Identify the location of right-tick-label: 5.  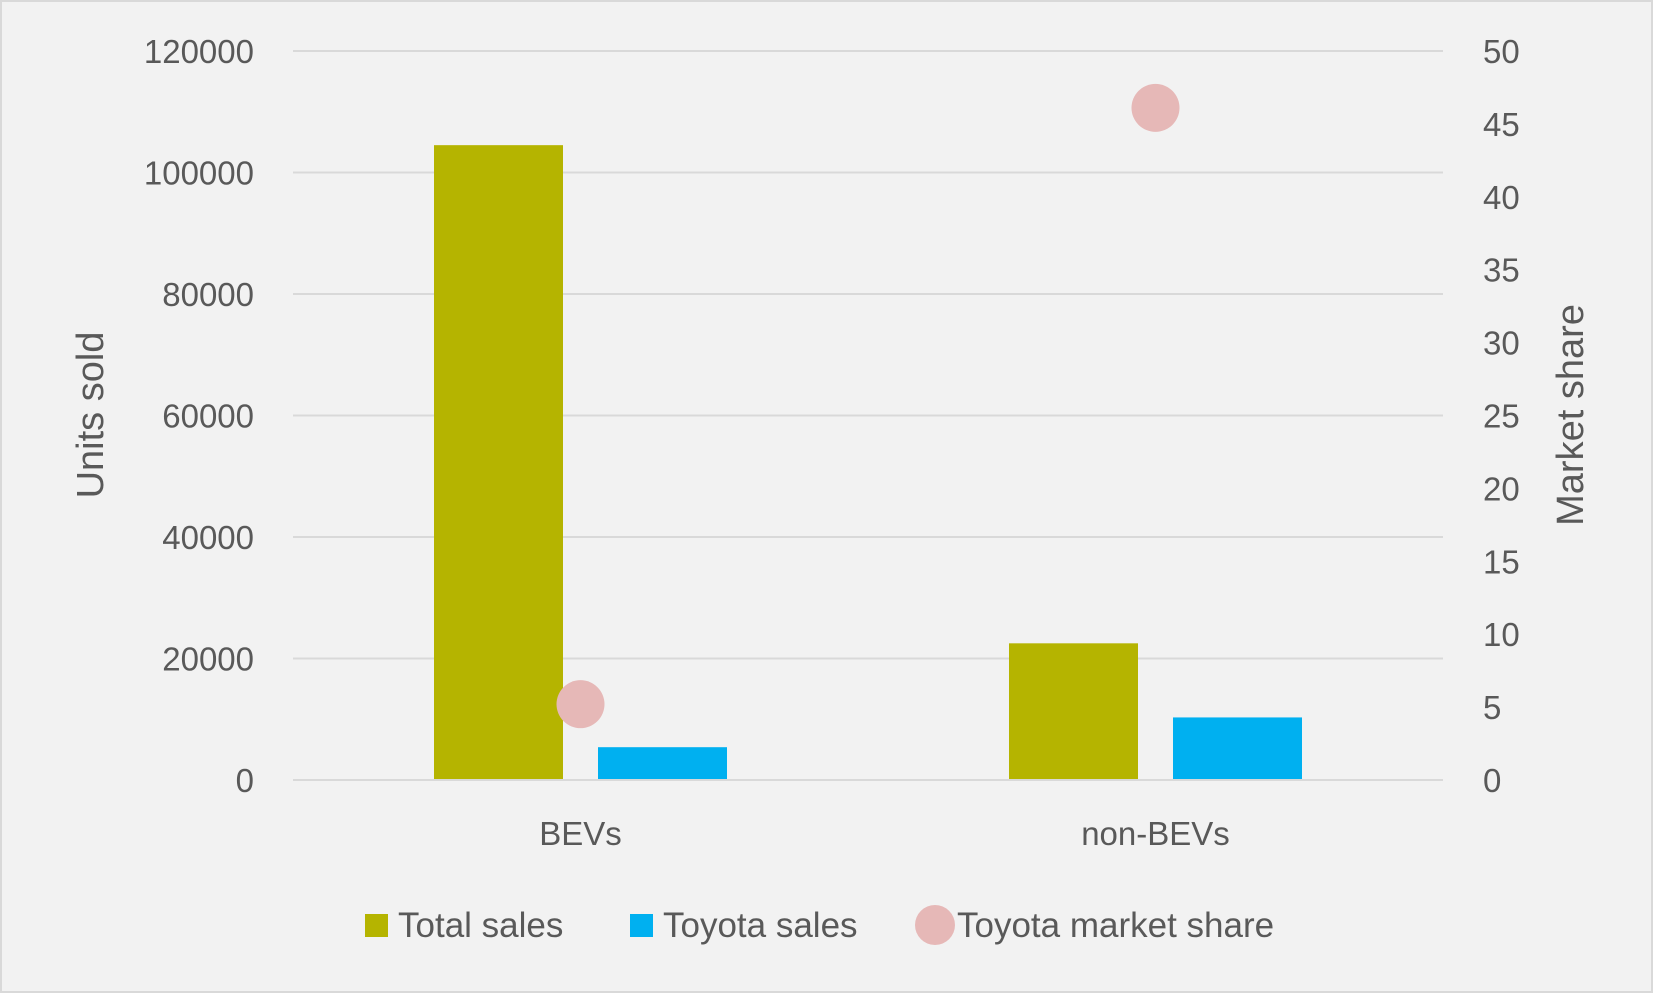
(1492, 707).